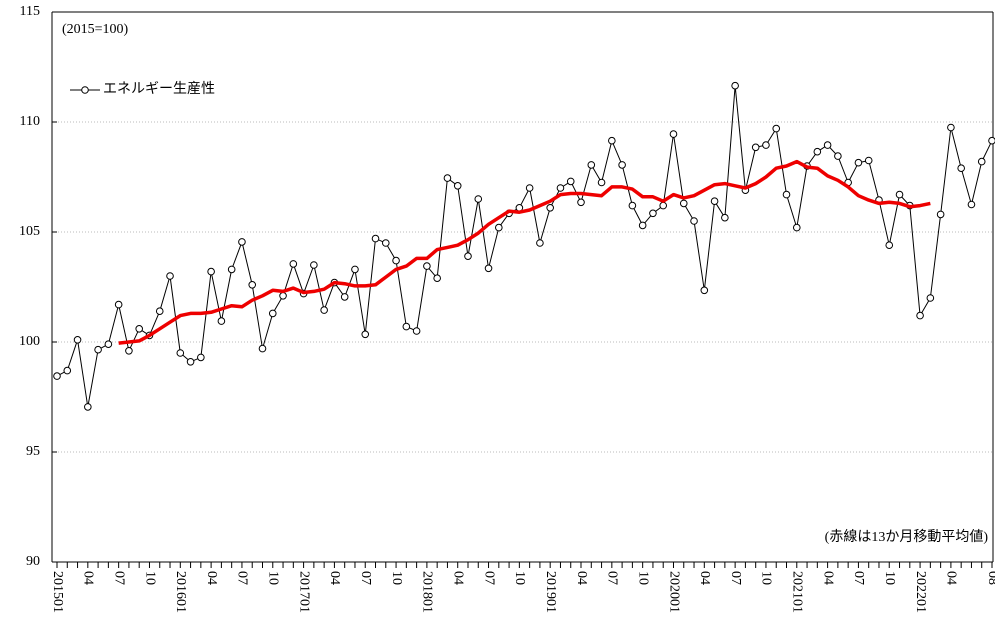  I want to click on x-tick-label: 201701, so click(303, 592).